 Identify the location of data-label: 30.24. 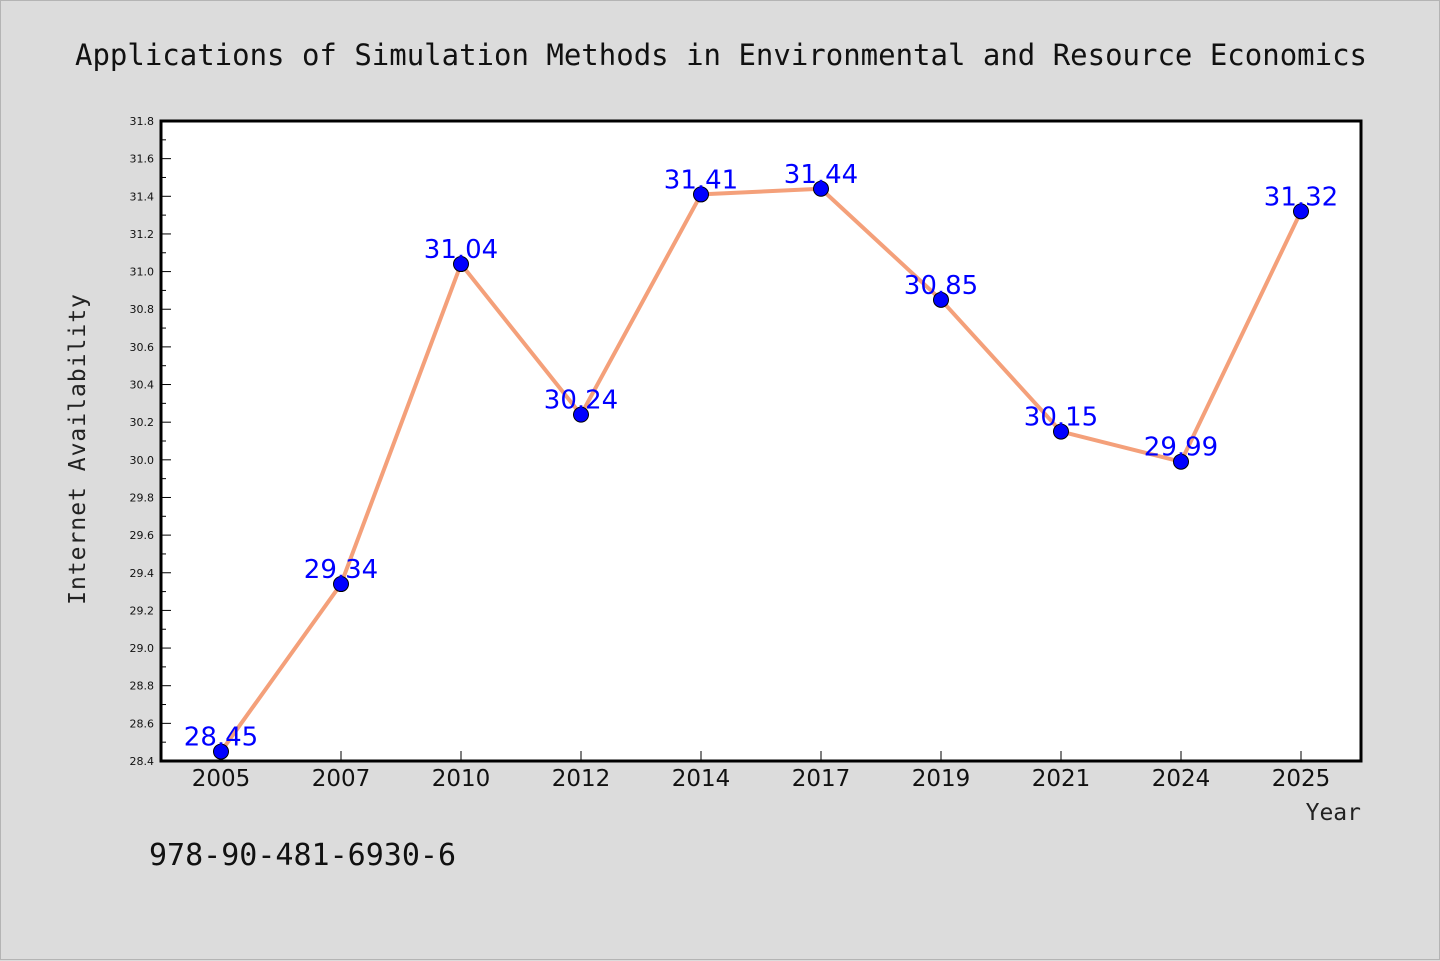
(581, 401).